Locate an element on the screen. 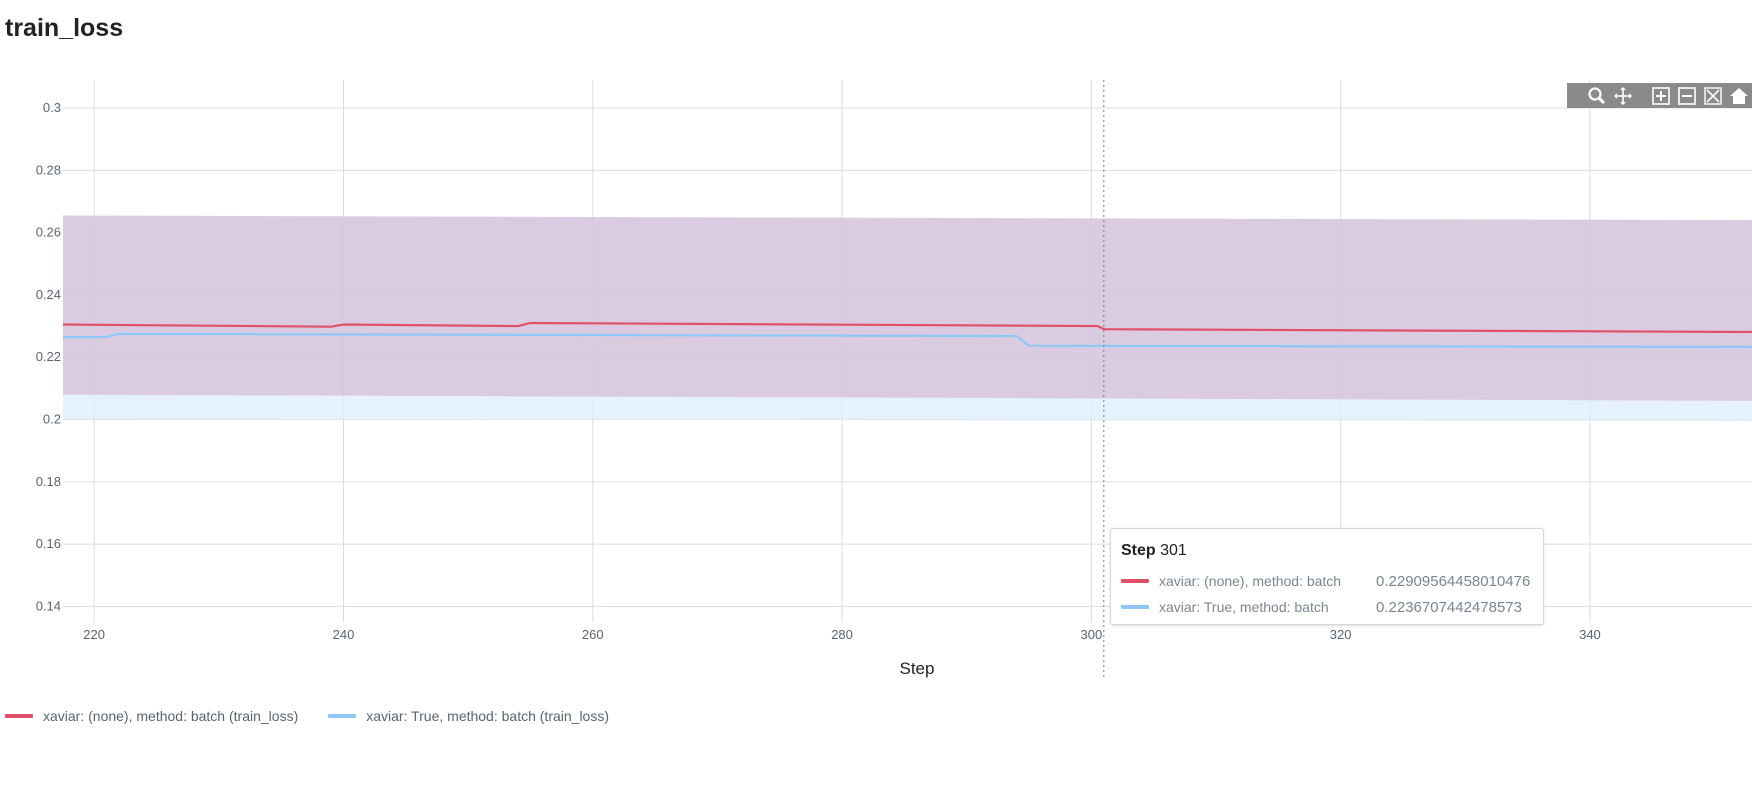 This screenshot has width=1752, height=792. tooltip-series-name: xaviar: (none), method: batch is located at coordinates (1267, 581).